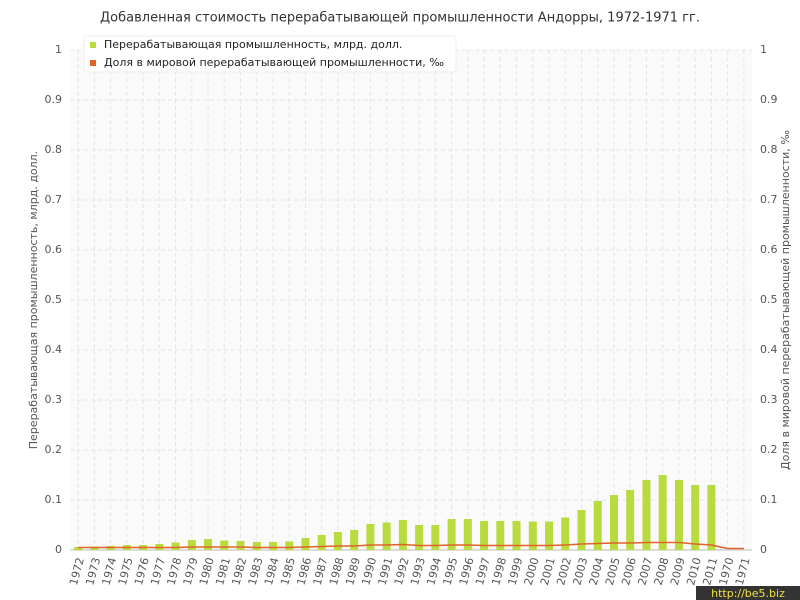 The height and width of the screenshot is (600, 800). I want to click on y2-tick-label: 0.2, so click(769, 449).